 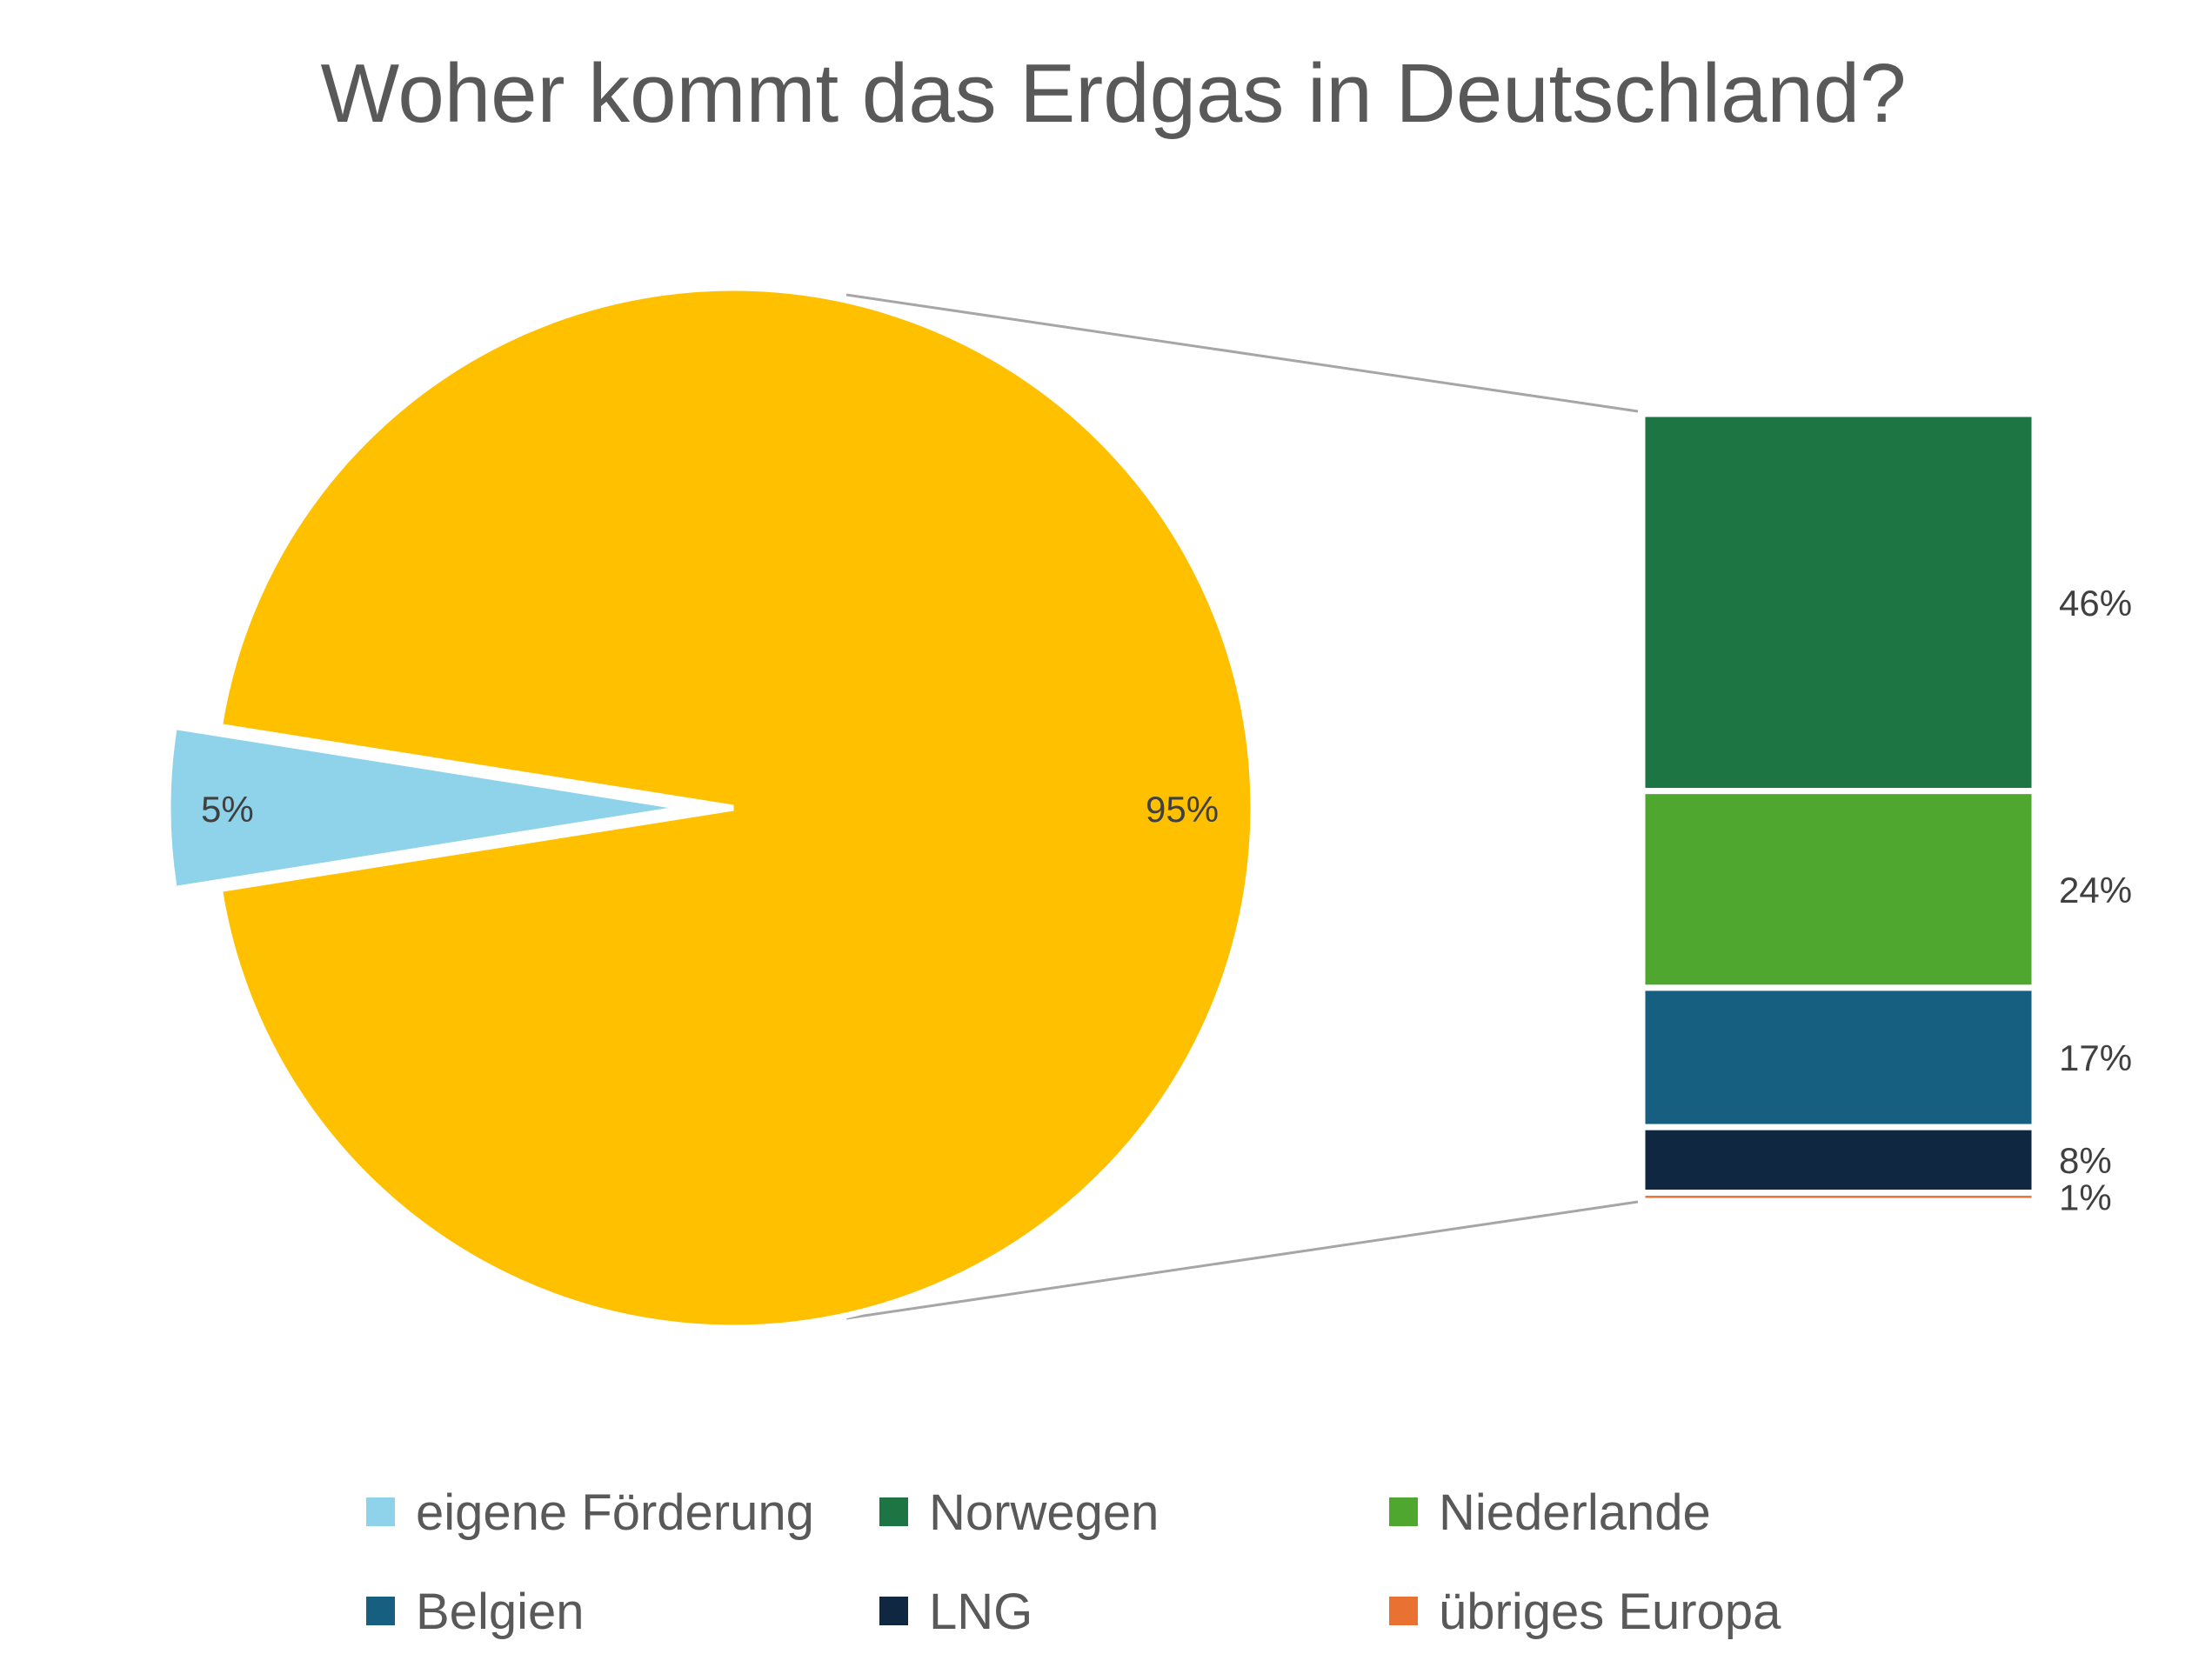 I want to click on bar-segment-übriges-europa, so click(x=1838, y=1197).